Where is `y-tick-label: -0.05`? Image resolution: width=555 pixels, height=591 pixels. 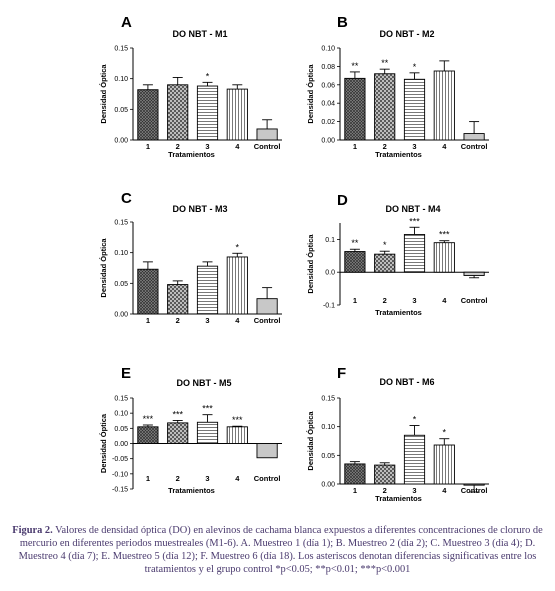 y-tick-label: -0.05 is located at coordinates (120, 459).